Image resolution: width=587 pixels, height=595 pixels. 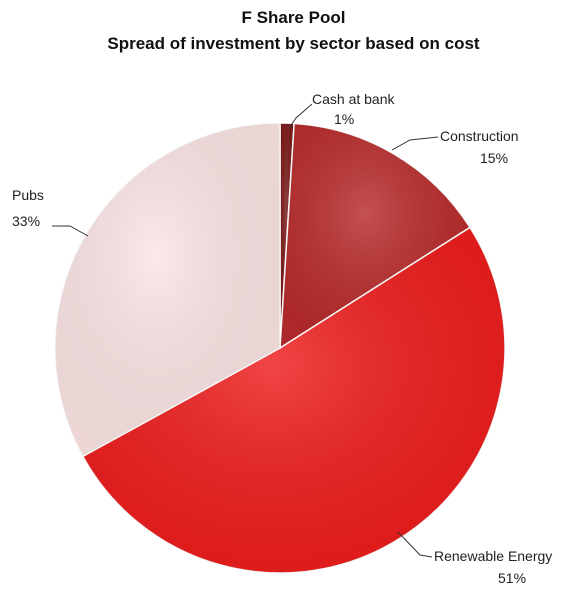 I want to click on slice-value-label: 33%, so click(x=26, y=221).